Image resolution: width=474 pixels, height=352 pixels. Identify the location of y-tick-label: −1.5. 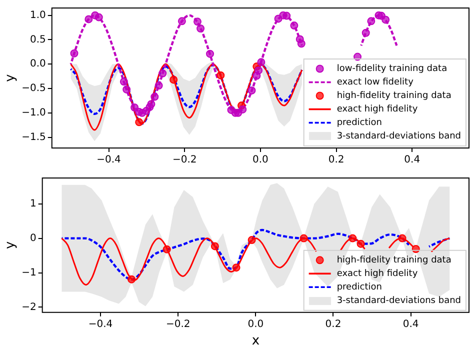
(34, 137).